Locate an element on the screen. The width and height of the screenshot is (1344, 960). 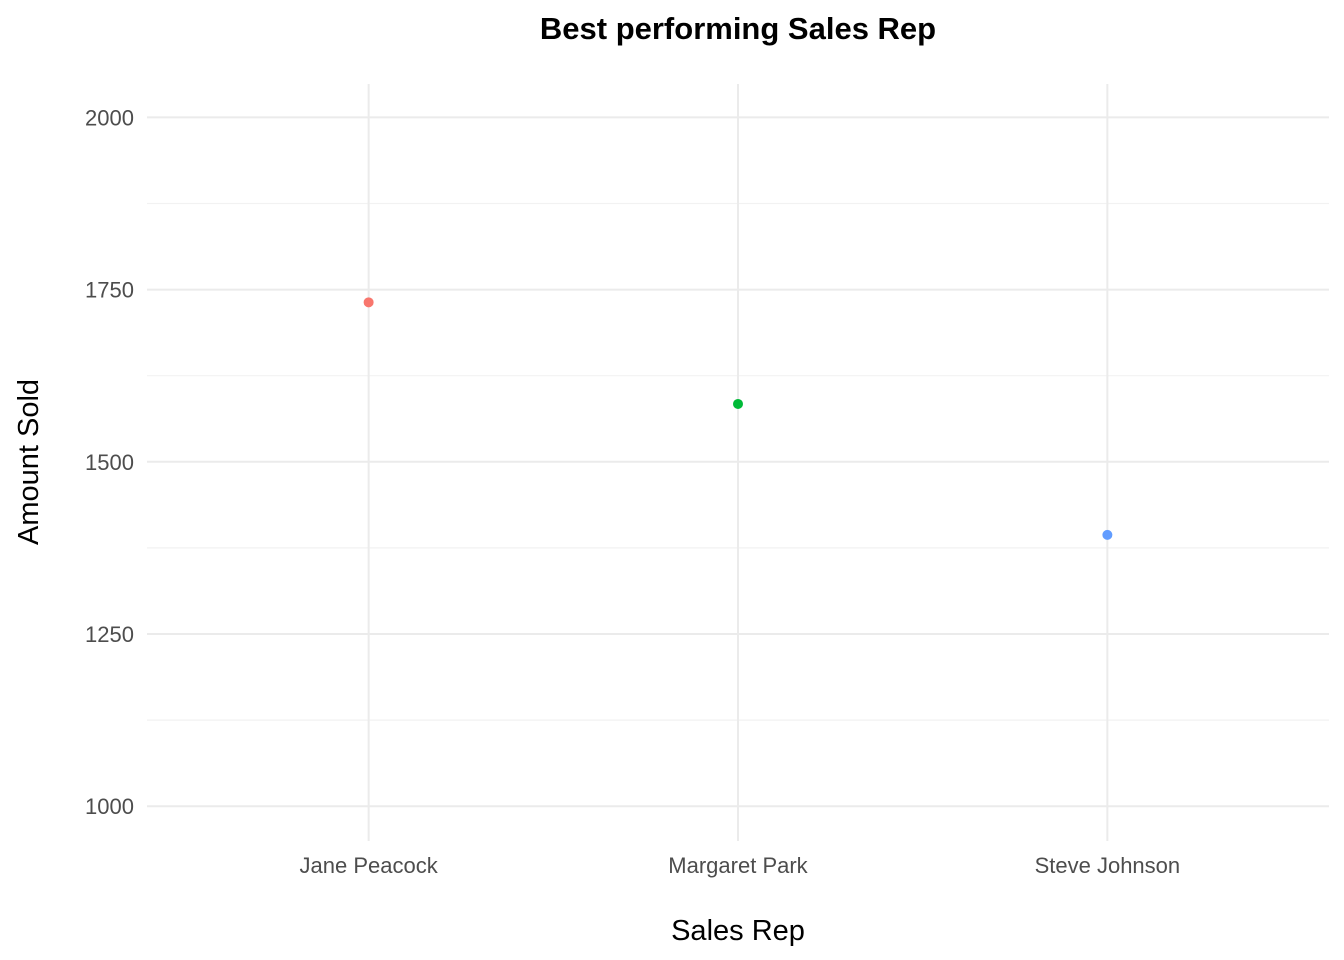
y-tick-label: 2000 is located at coordinates (109, 117).